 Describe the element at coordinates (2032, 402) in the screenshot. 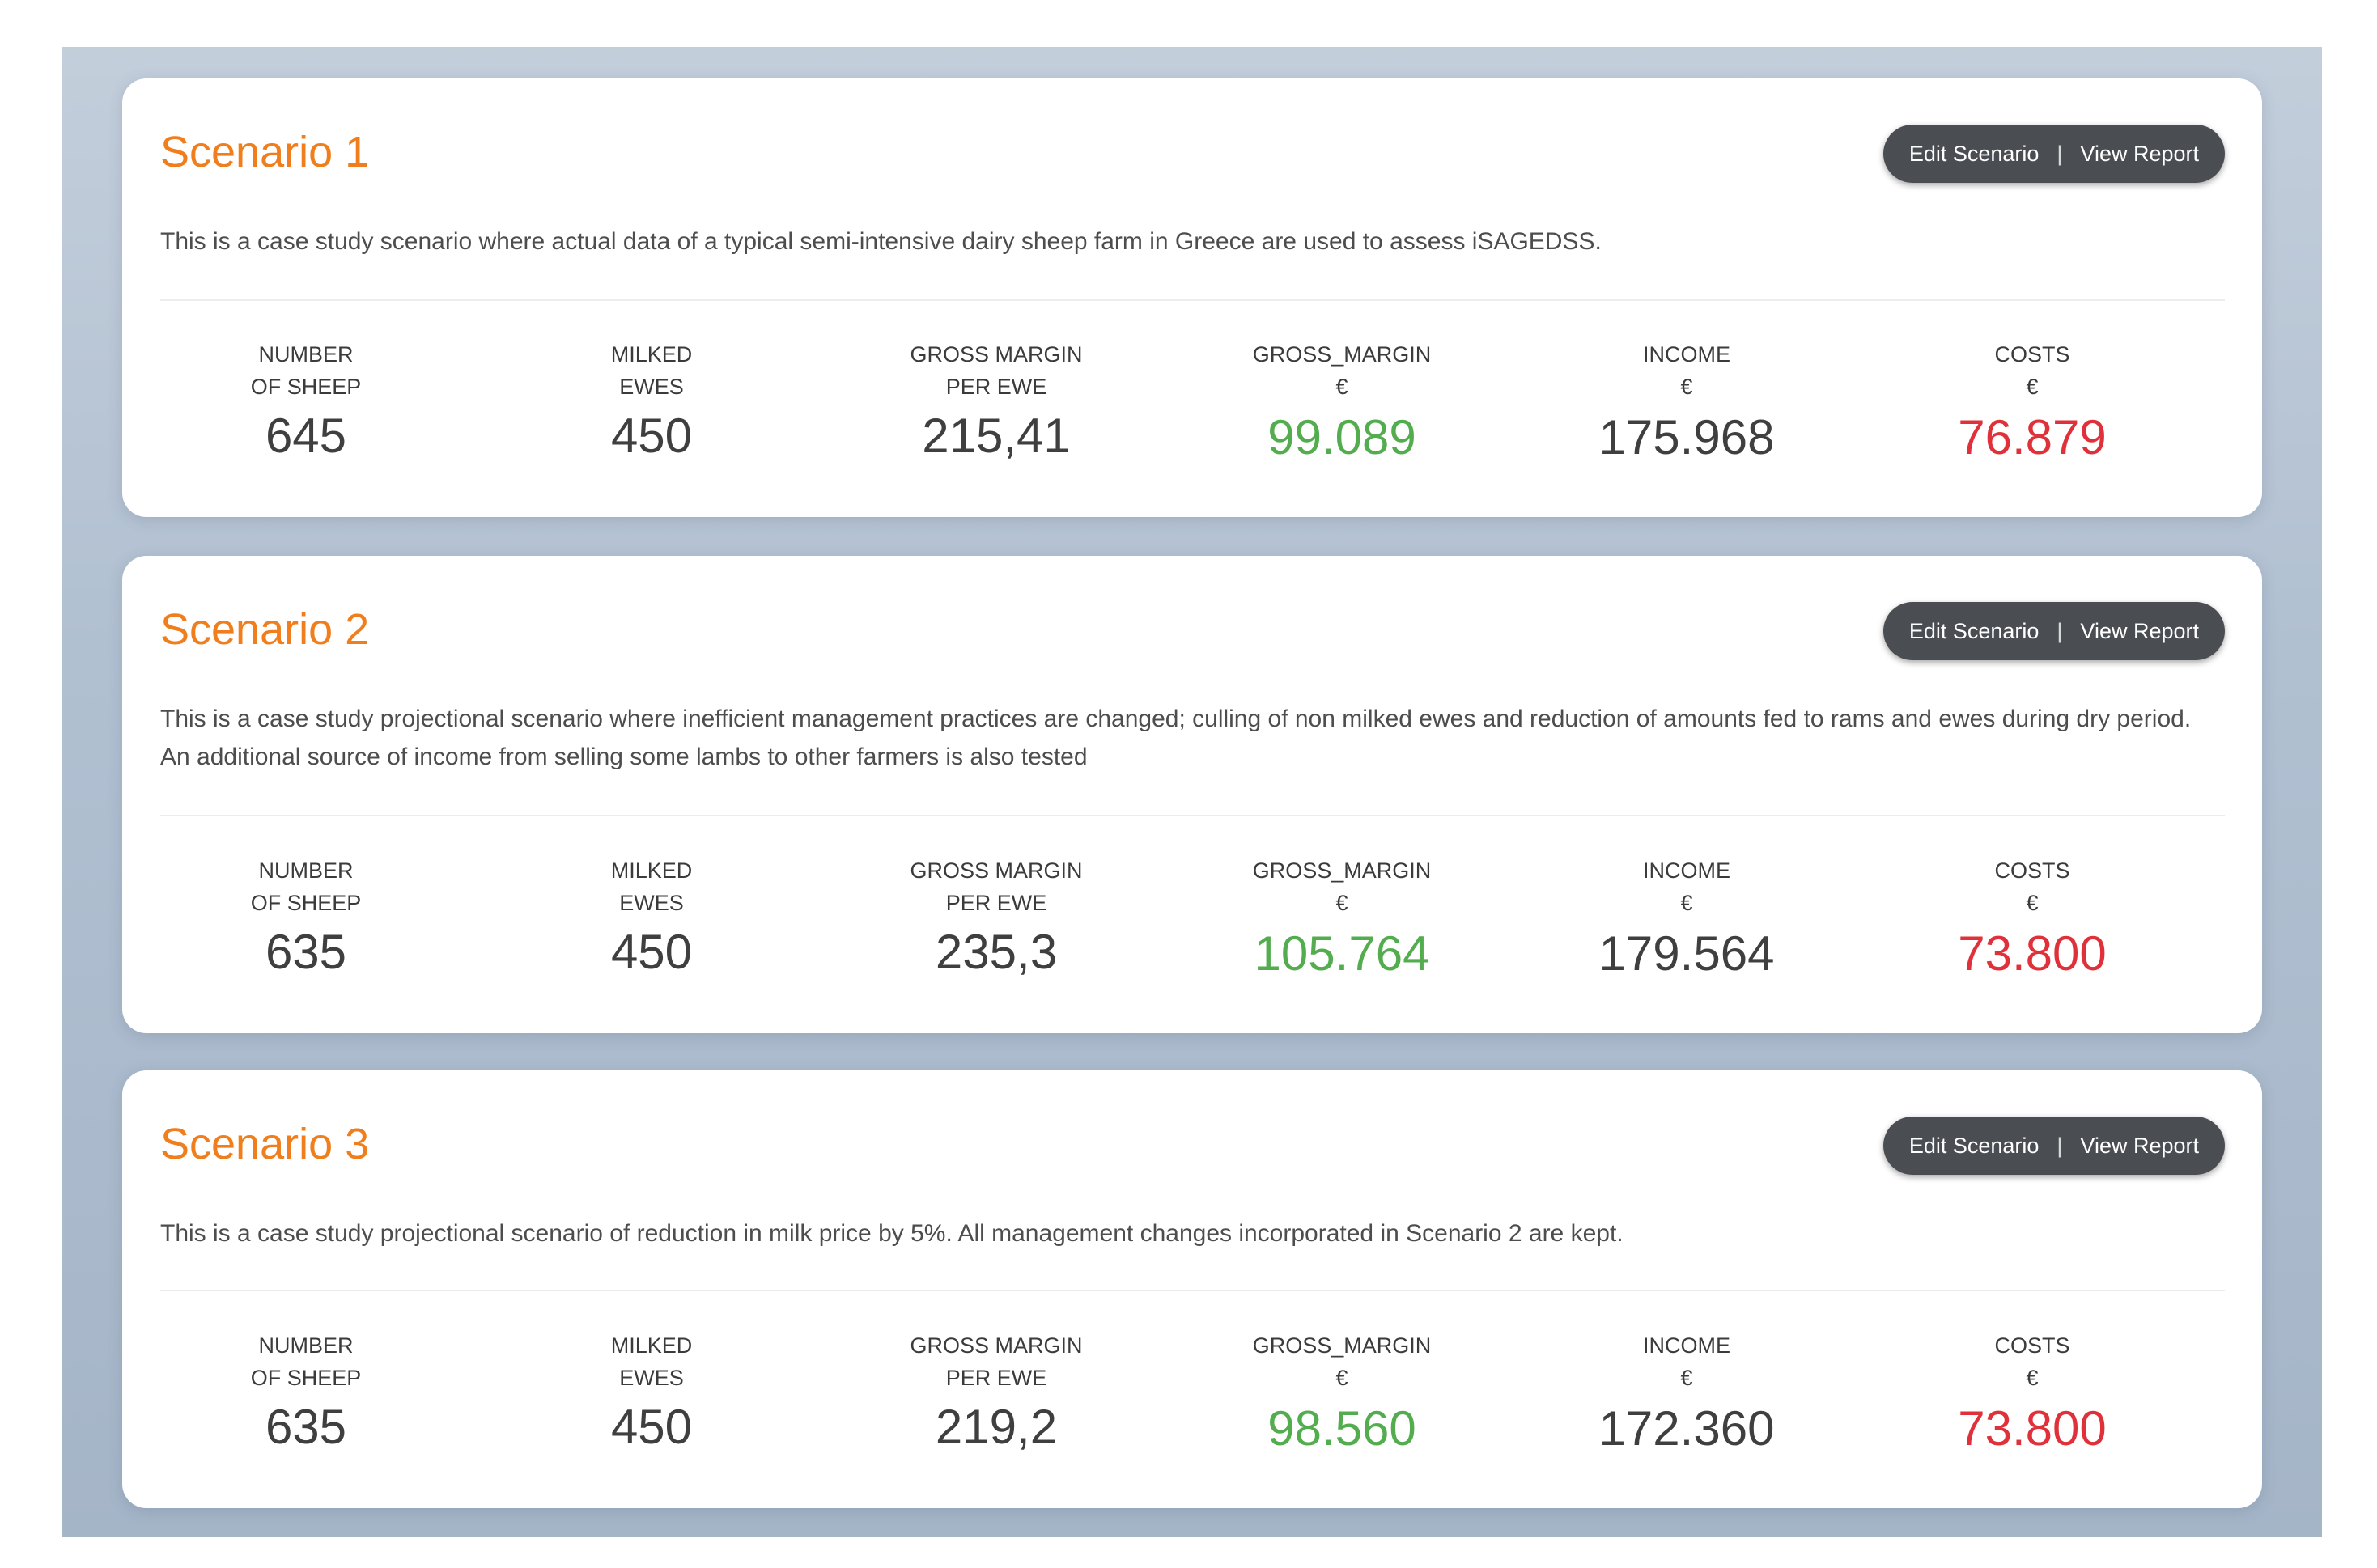

I see `stat-costs: COSTS € 76.879` at that location.